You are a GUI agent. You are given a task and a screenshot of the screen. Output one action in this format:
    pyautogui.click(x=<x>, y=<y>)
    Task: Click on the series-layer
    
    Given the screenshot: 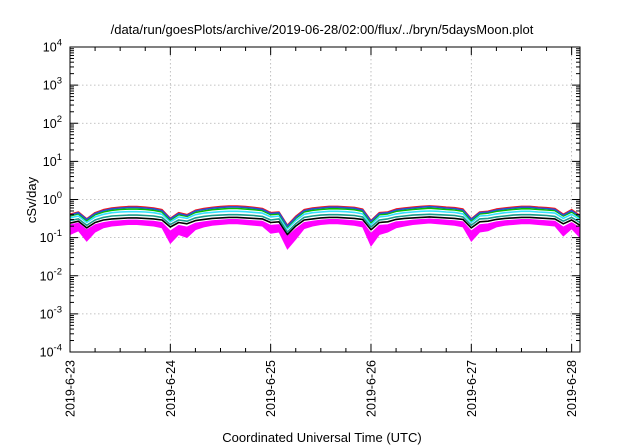 What is the action you would take?
    pyautogui.click(x=325, y=227)
    